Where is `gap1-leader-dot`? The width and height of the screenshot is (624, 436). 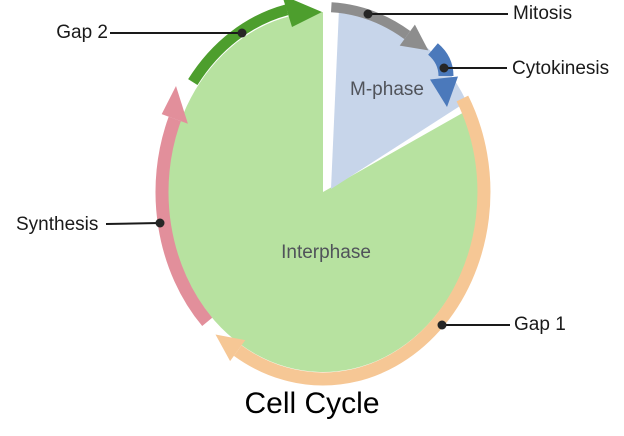
gap1-leader-dot is located at coordinates (442, 325).